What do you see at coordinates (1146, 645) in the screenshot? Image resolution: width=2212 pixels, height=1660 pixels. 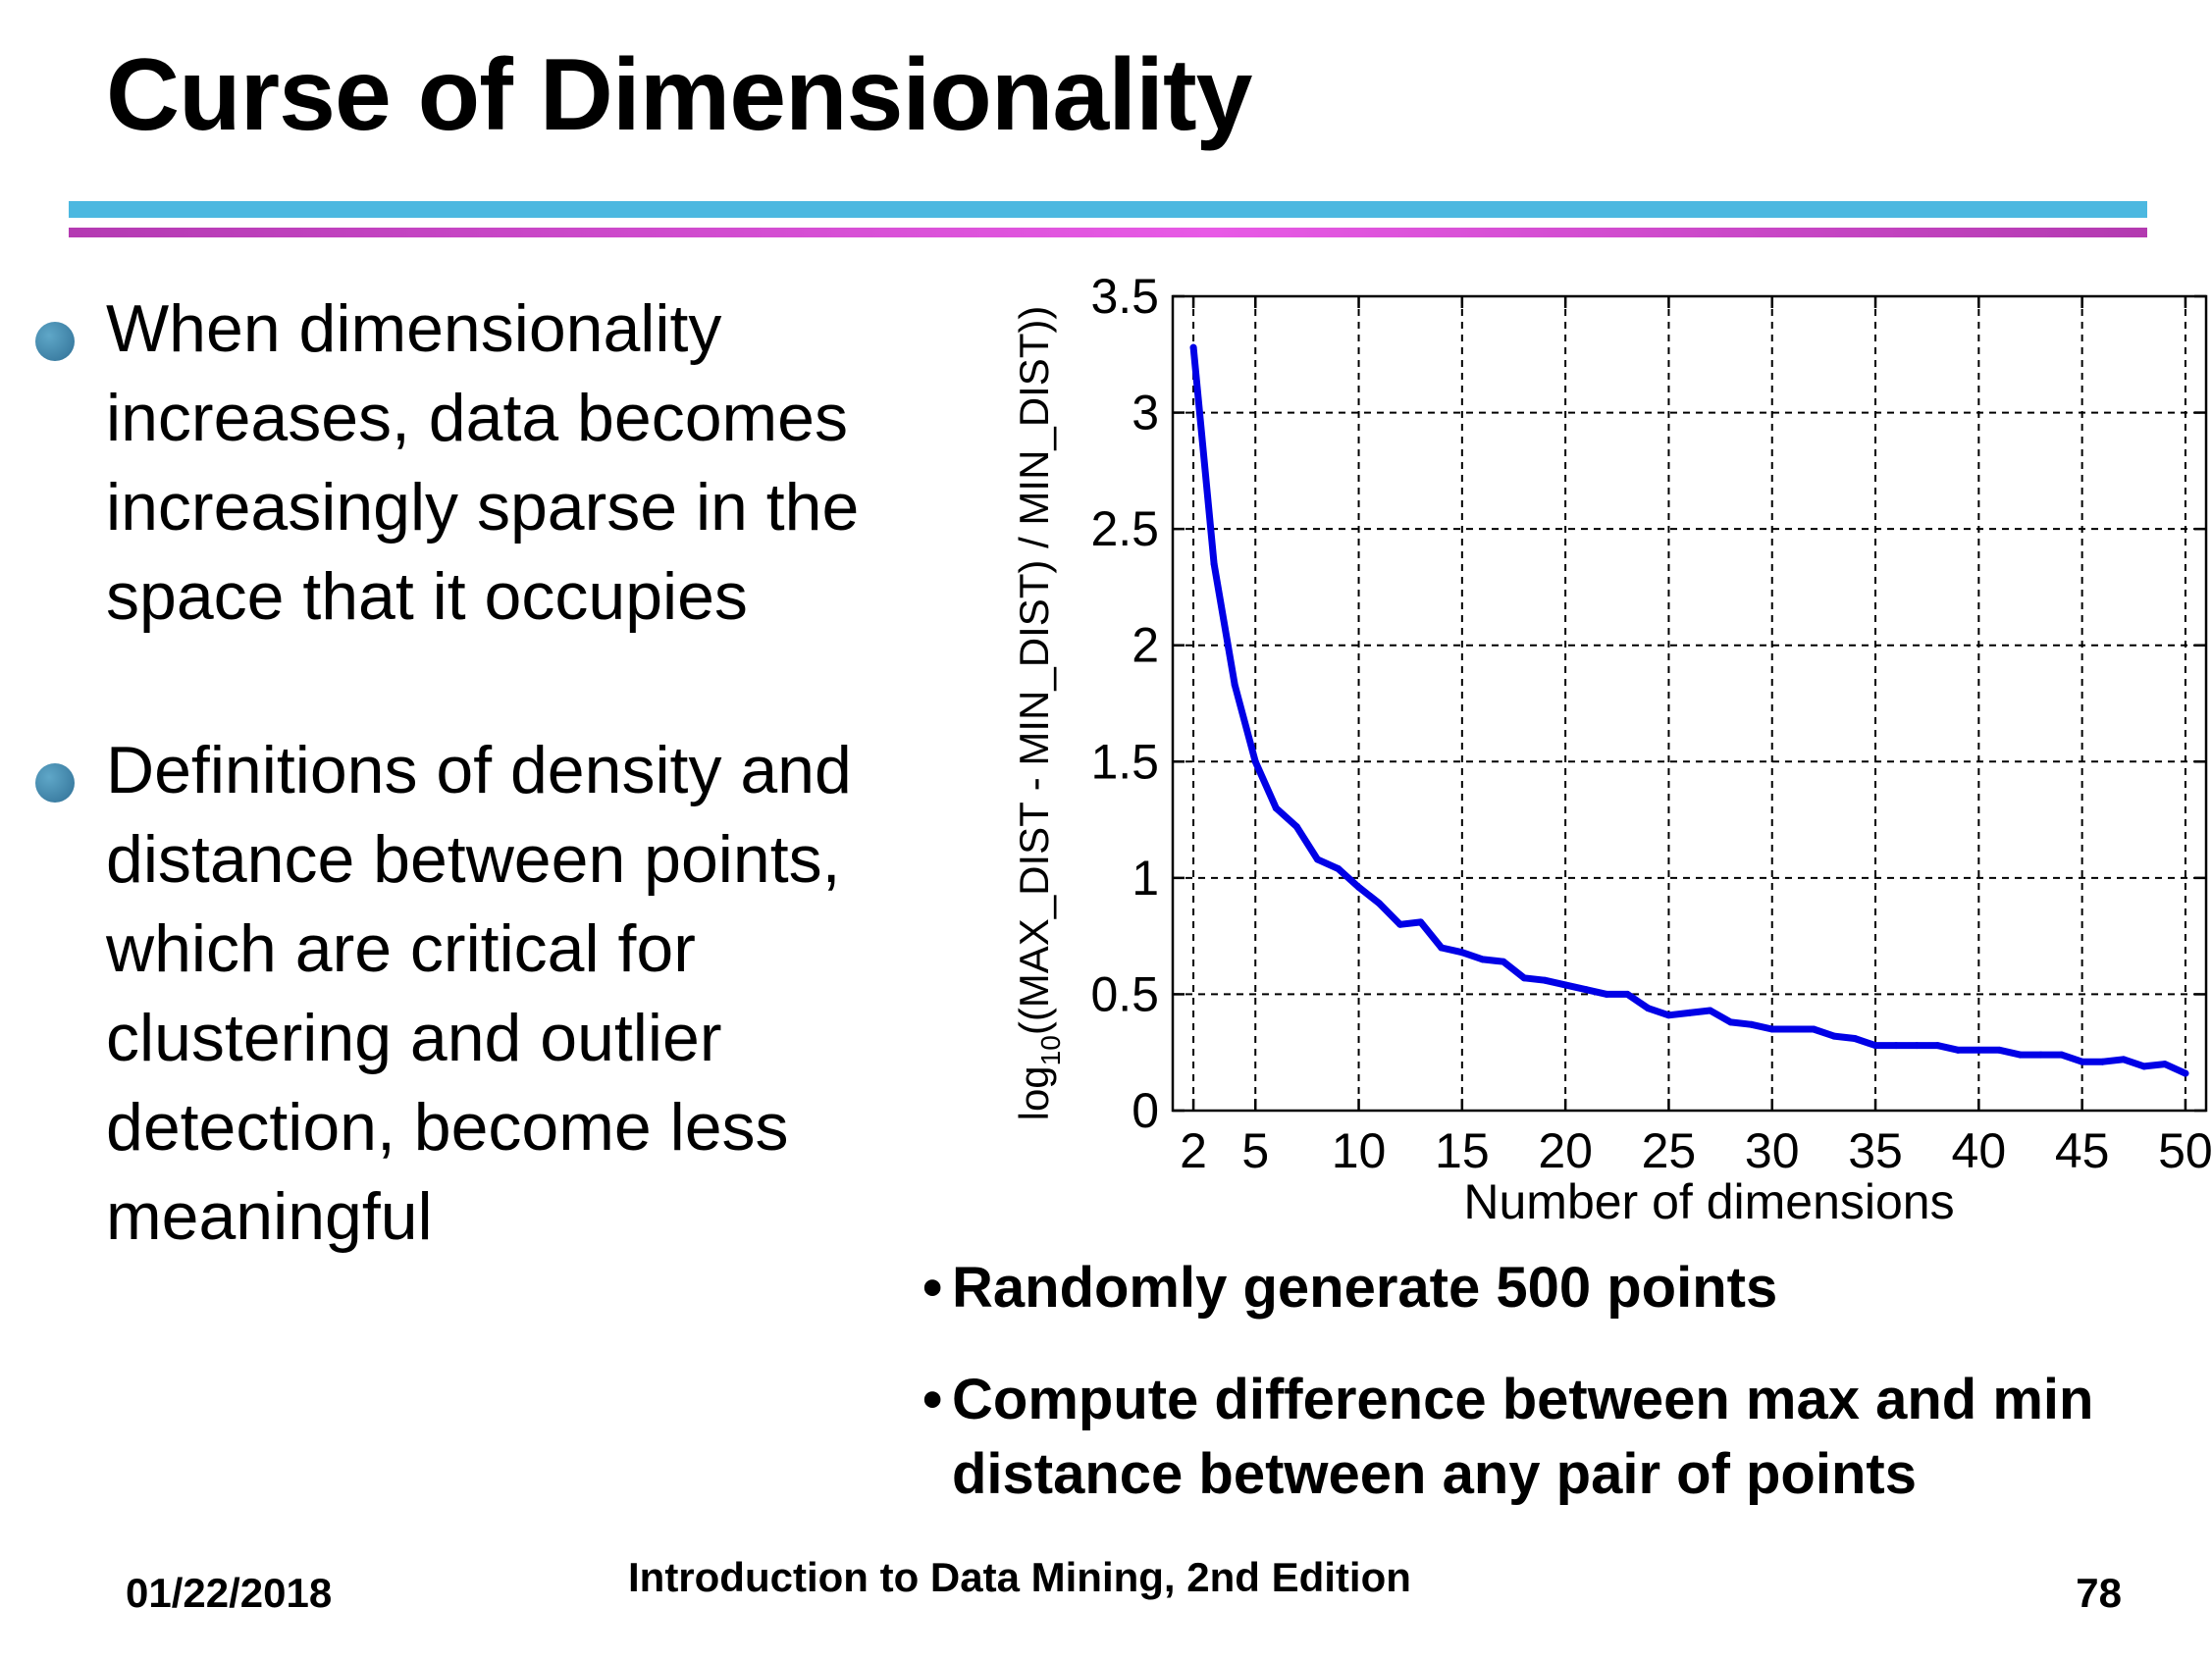 I see `y-tick-label: 2` at bounding box center [1146, 645].